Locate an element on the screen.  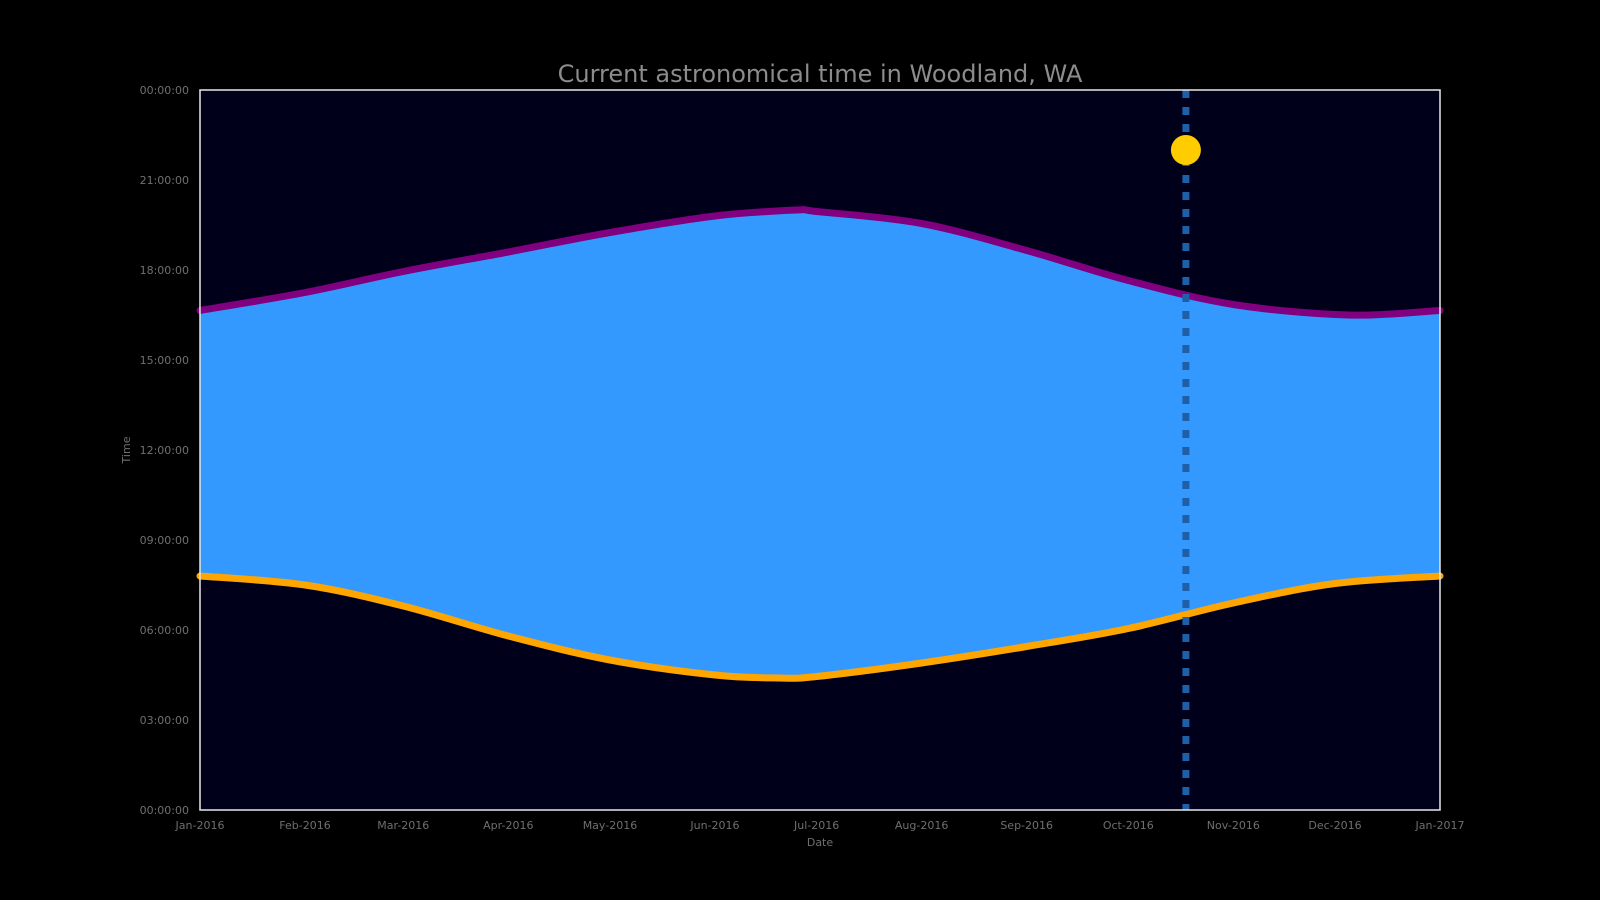
y-tick-label: 18:00:00 is located at coordinates (164, 270).